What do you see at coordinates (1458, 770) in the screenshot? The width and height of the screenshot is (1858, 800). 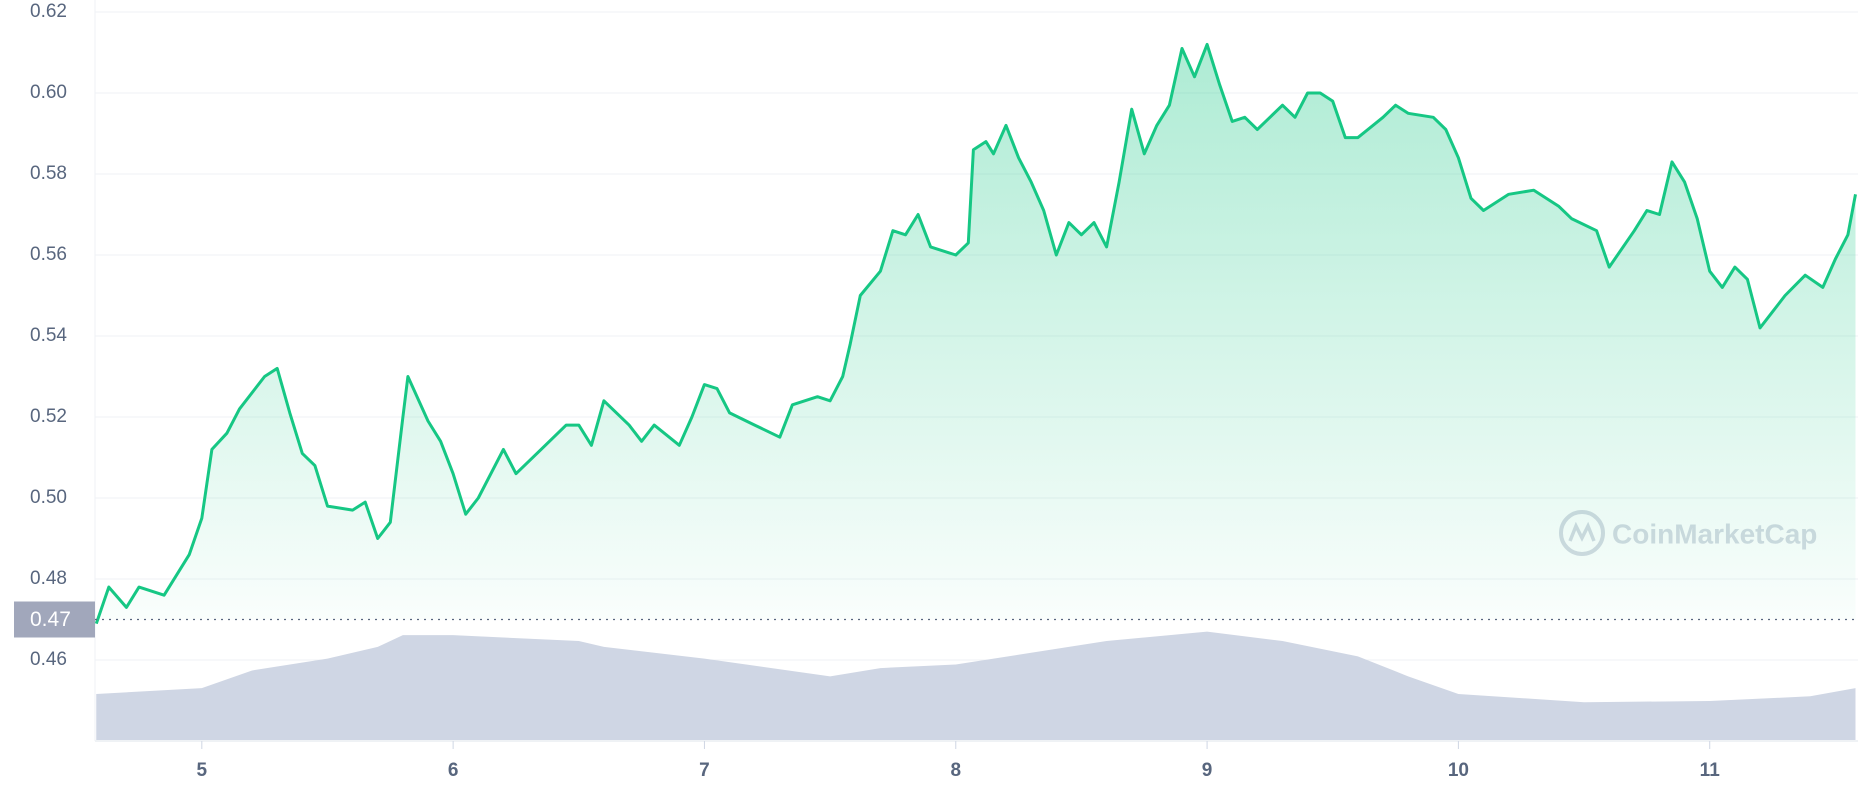 I see `x-tick-label: 10` at bounding box center [1458, 770].